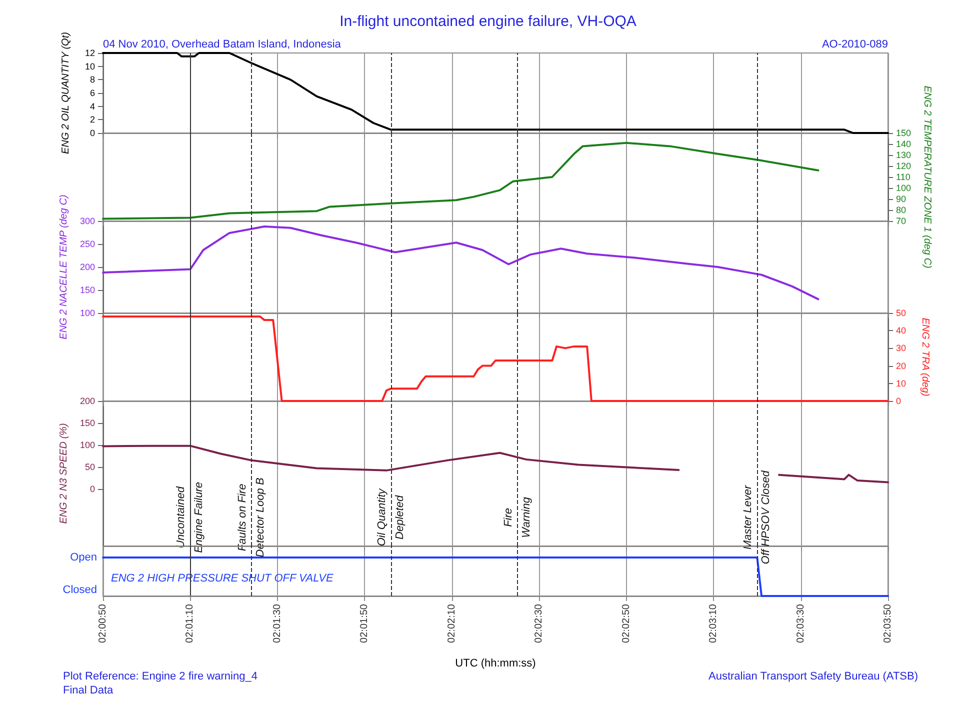 This screenshot has height=709, width=977. Describe the element at coordinates (925, 357) in the screenshot. I see `y2-axis-title: ENG 2 TRA (deg)` at that location.